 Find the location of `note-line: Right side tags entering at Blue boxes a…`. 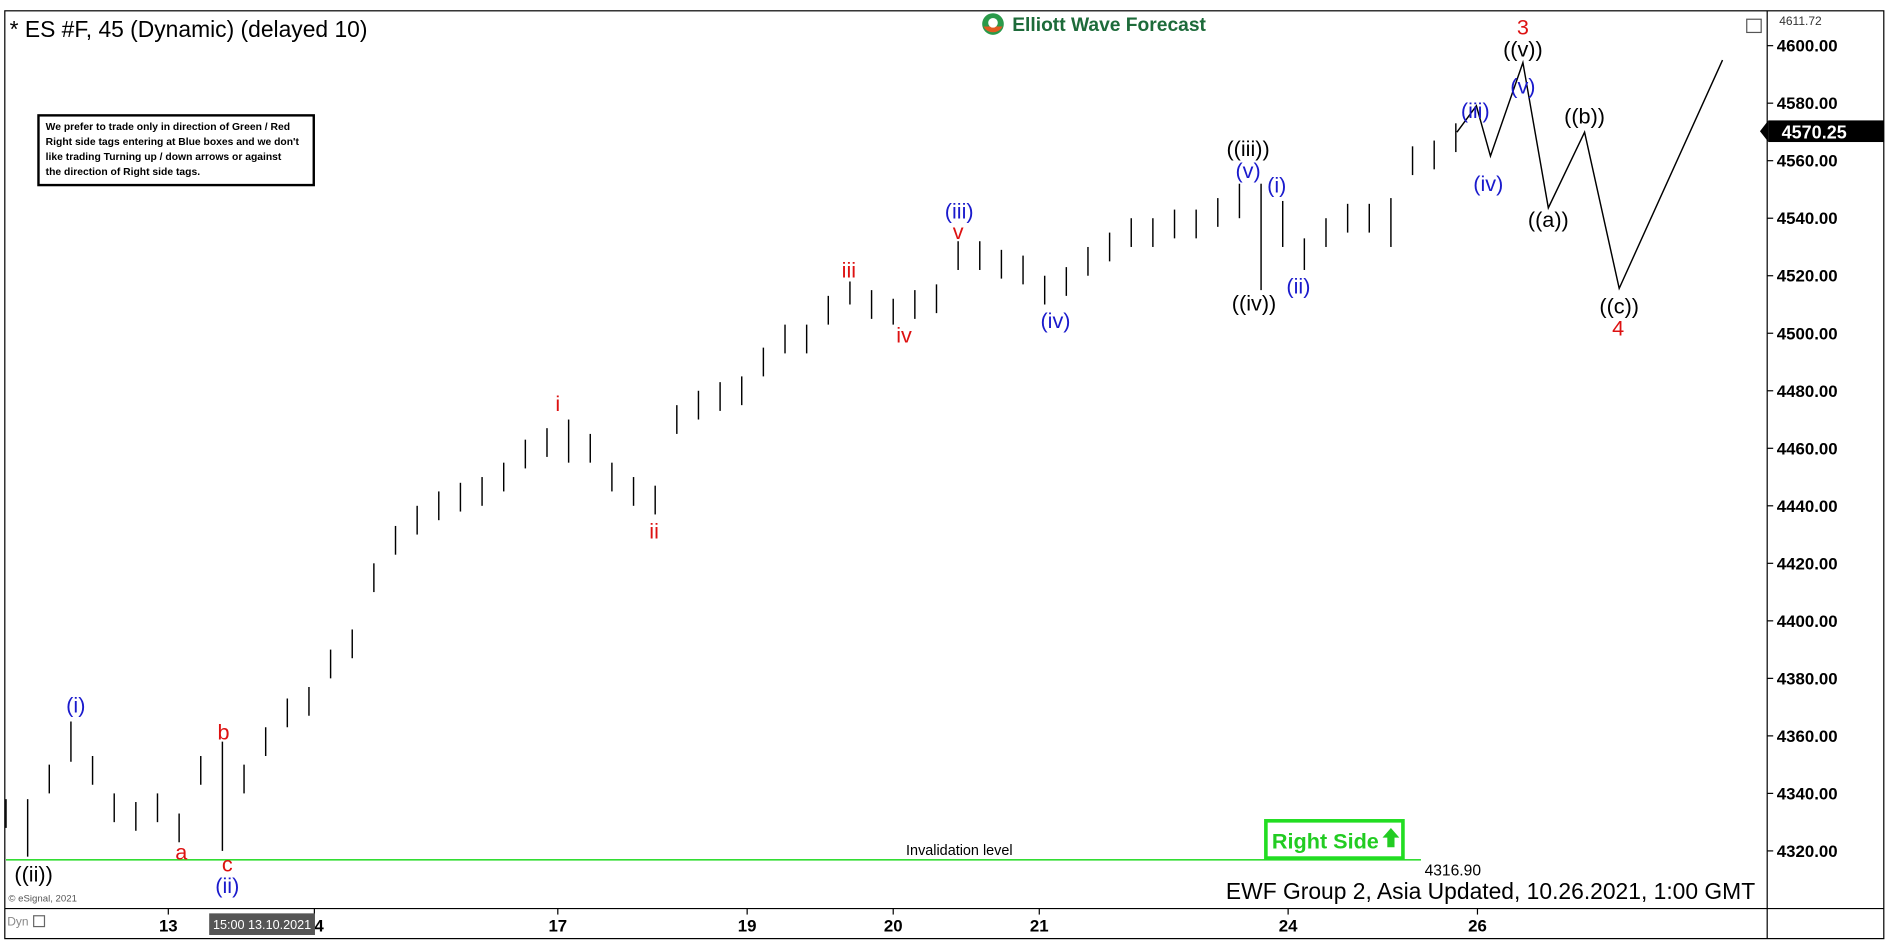

note-line: Right side tags entering at Blue boxes a… is located at coordinates (173, 142).